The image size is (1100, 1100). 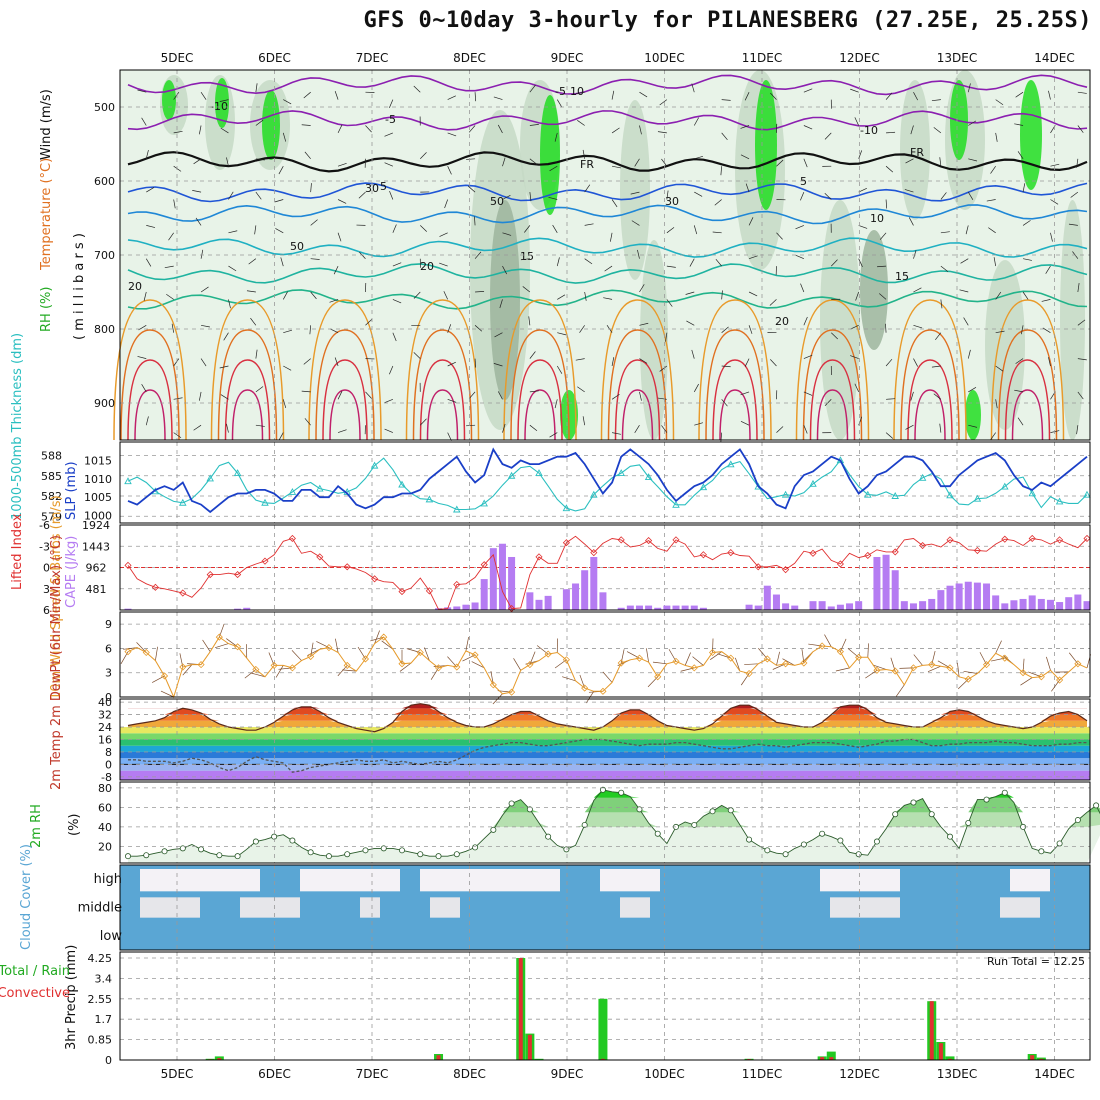 What do you see at coordinates (635, 907) in the screenshot?
I see `cloud-mid` at bounding box center [635, 907].